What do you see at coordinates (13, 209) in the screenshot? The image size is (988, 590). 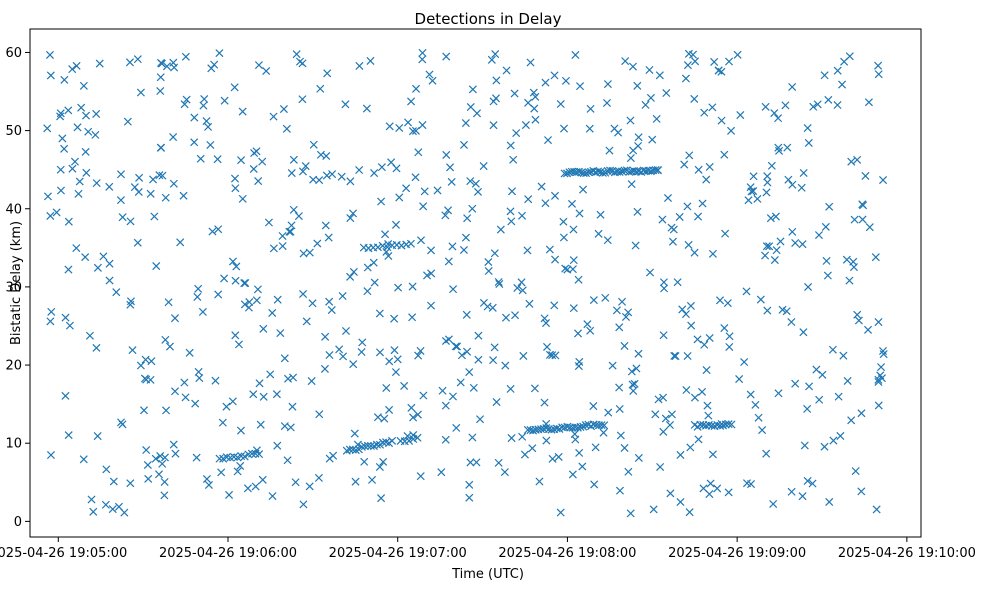 I see `y-tick-label: 40` at bounding box center [13, 209].